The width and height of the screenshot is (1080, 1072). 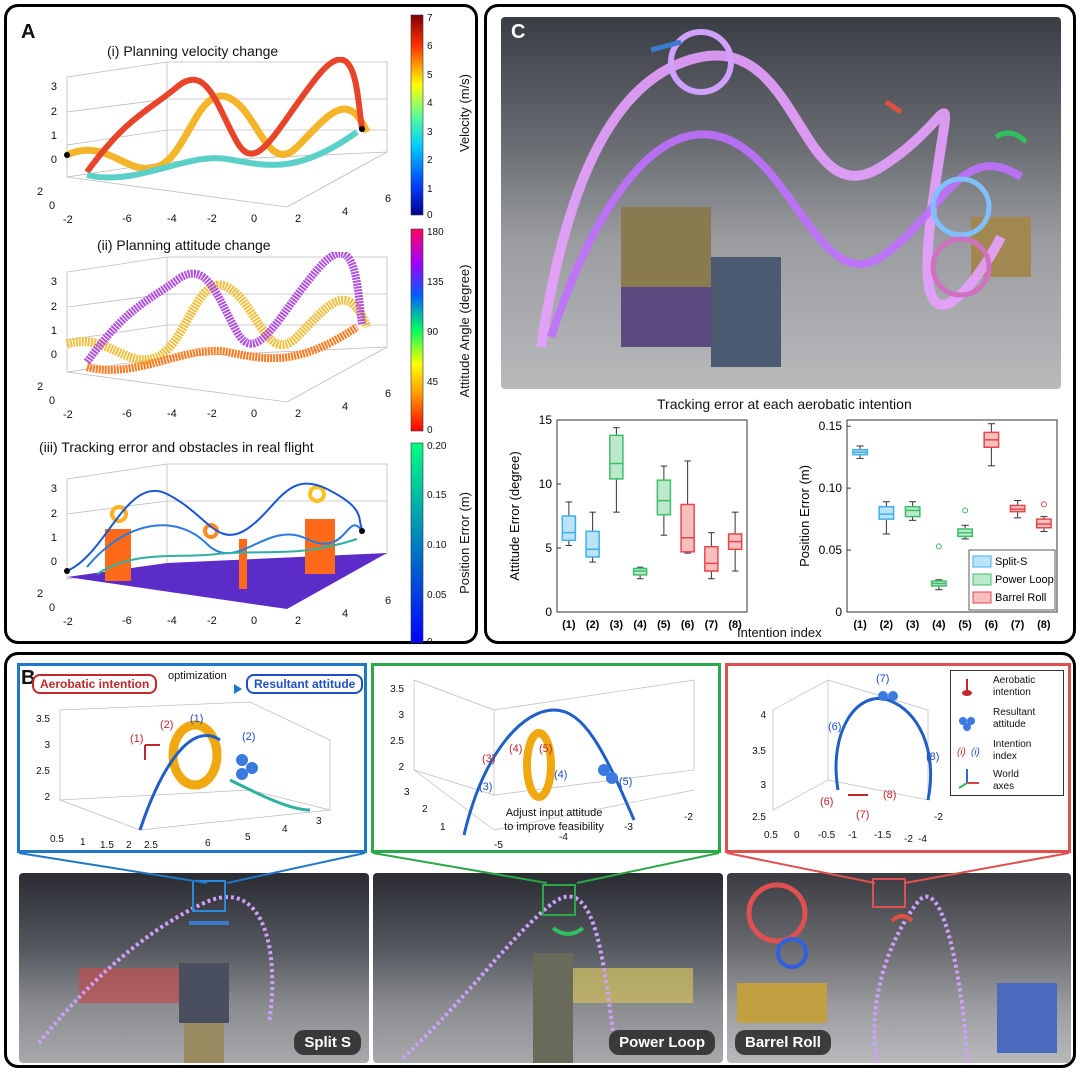 I want to click on x-tick-label: (2), so click(x=887, y=625).